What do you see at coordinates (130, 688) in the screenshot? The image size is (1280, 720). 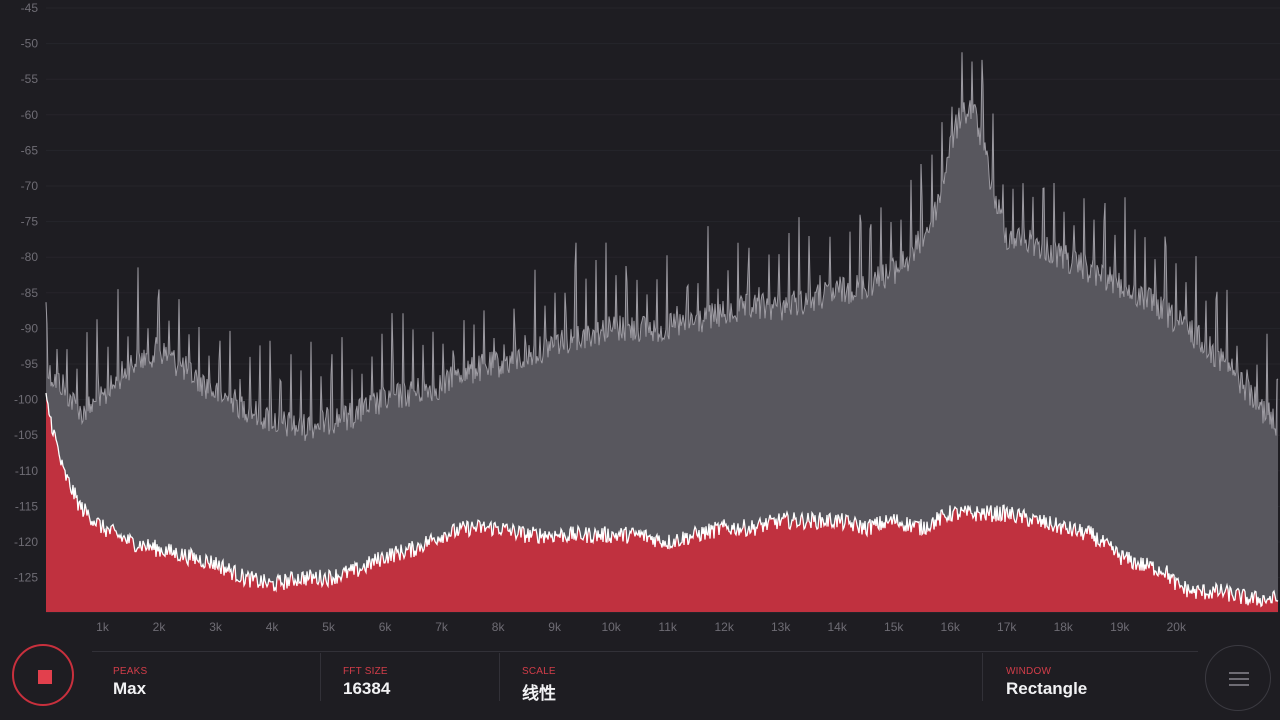 I see `peaks-value: Max` at bounding box center [130, 688].